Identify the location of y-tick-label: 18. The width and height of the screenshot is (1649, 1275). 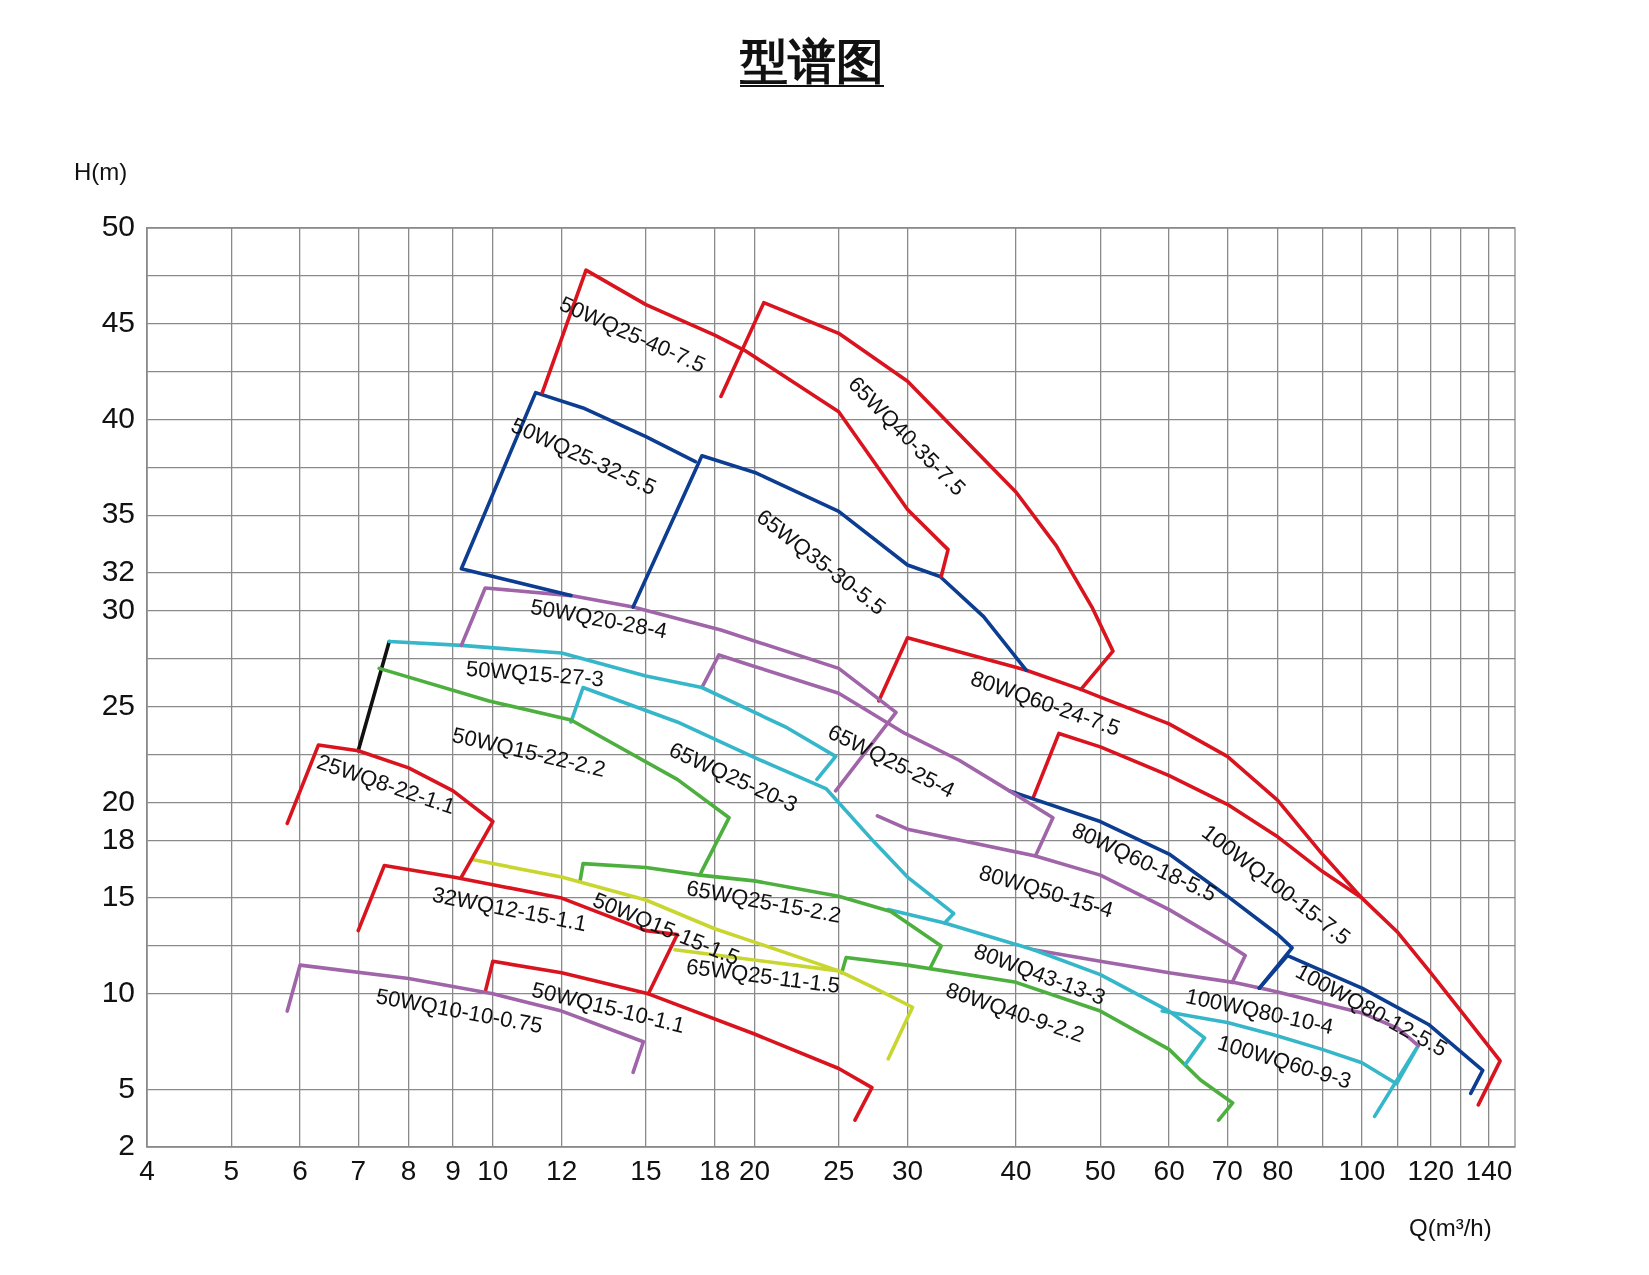
(118, 838).